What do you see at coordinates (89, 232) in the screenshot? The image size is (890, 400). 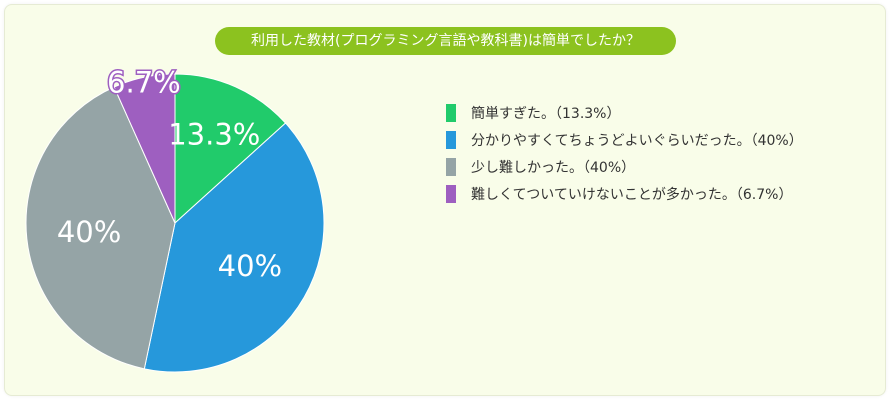 I see `slice-data-label-3: 40%` at bounding box center [89, 232].